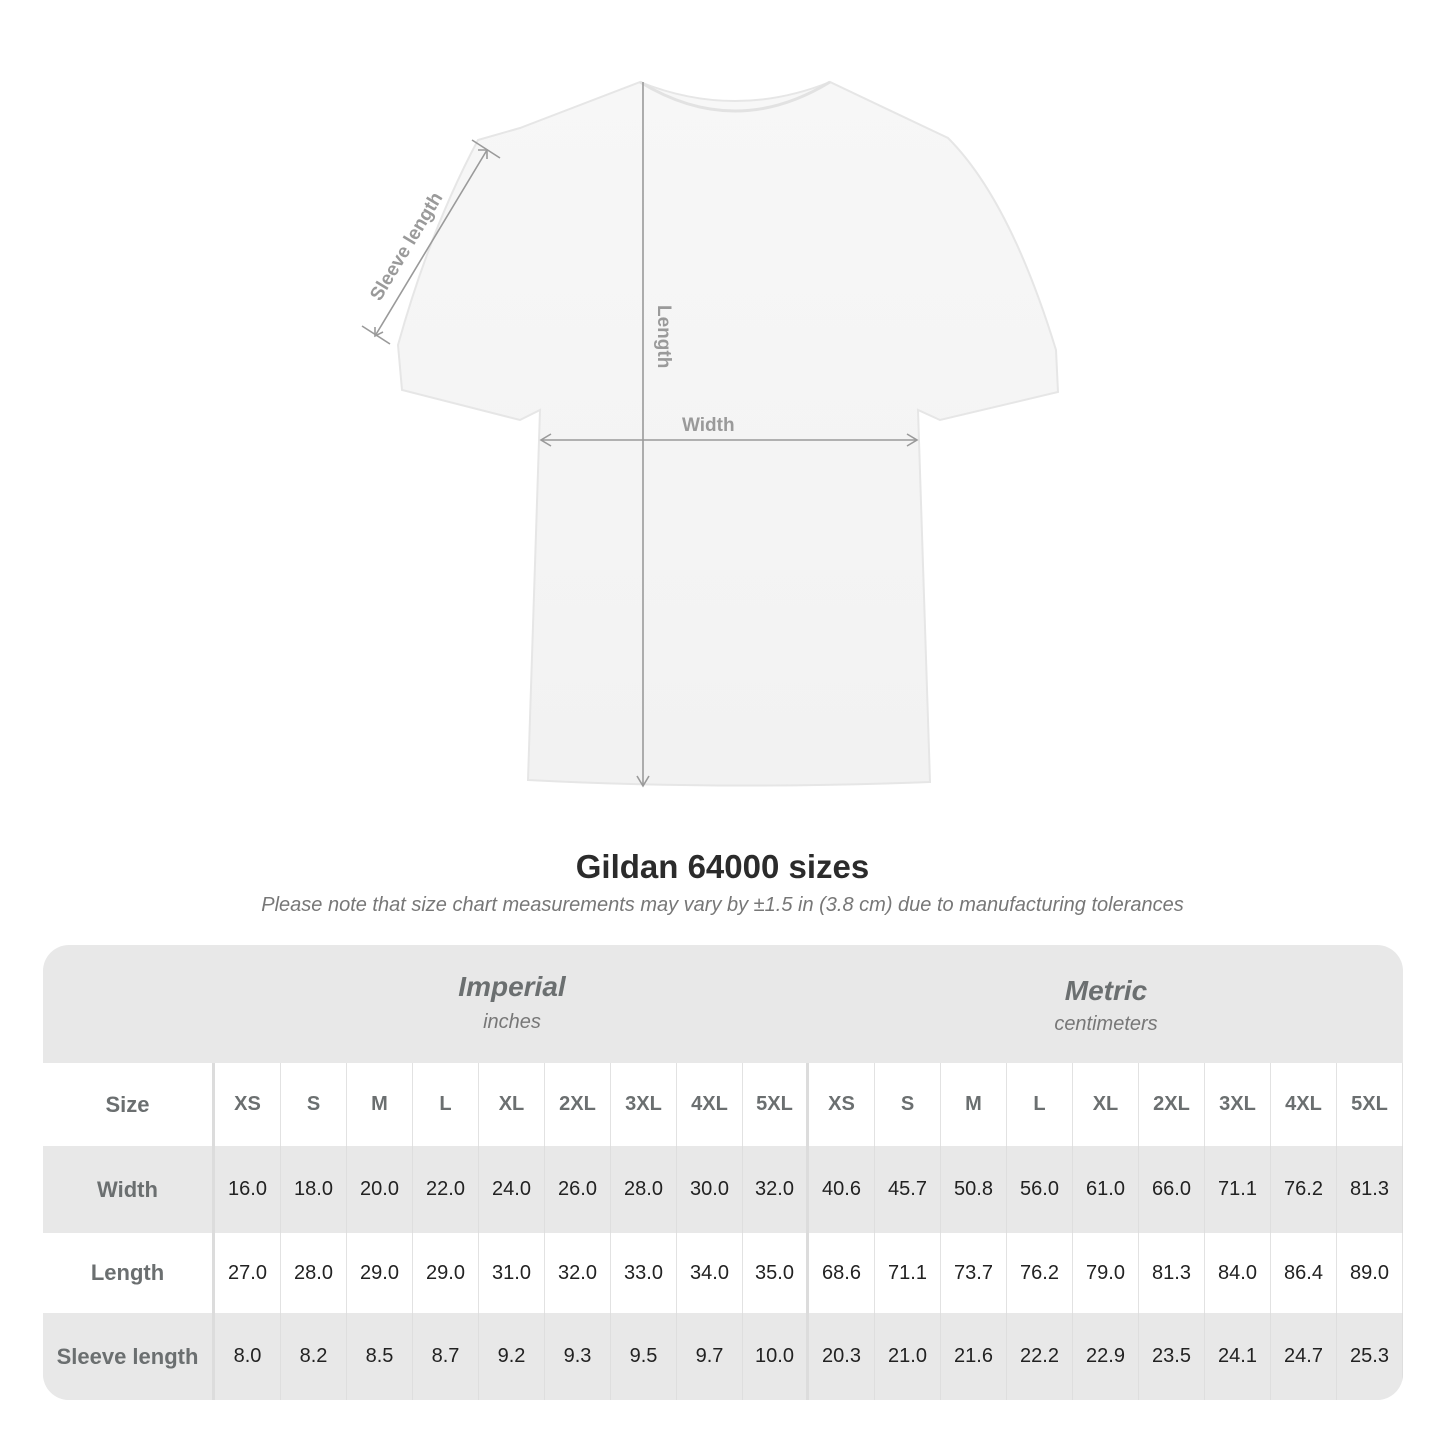 The height and width of the screenshot is (1445, 1445). Describe the element at coordinates (446, 1356) in the screenshot. I see `table-cell: 8.7` at that location.